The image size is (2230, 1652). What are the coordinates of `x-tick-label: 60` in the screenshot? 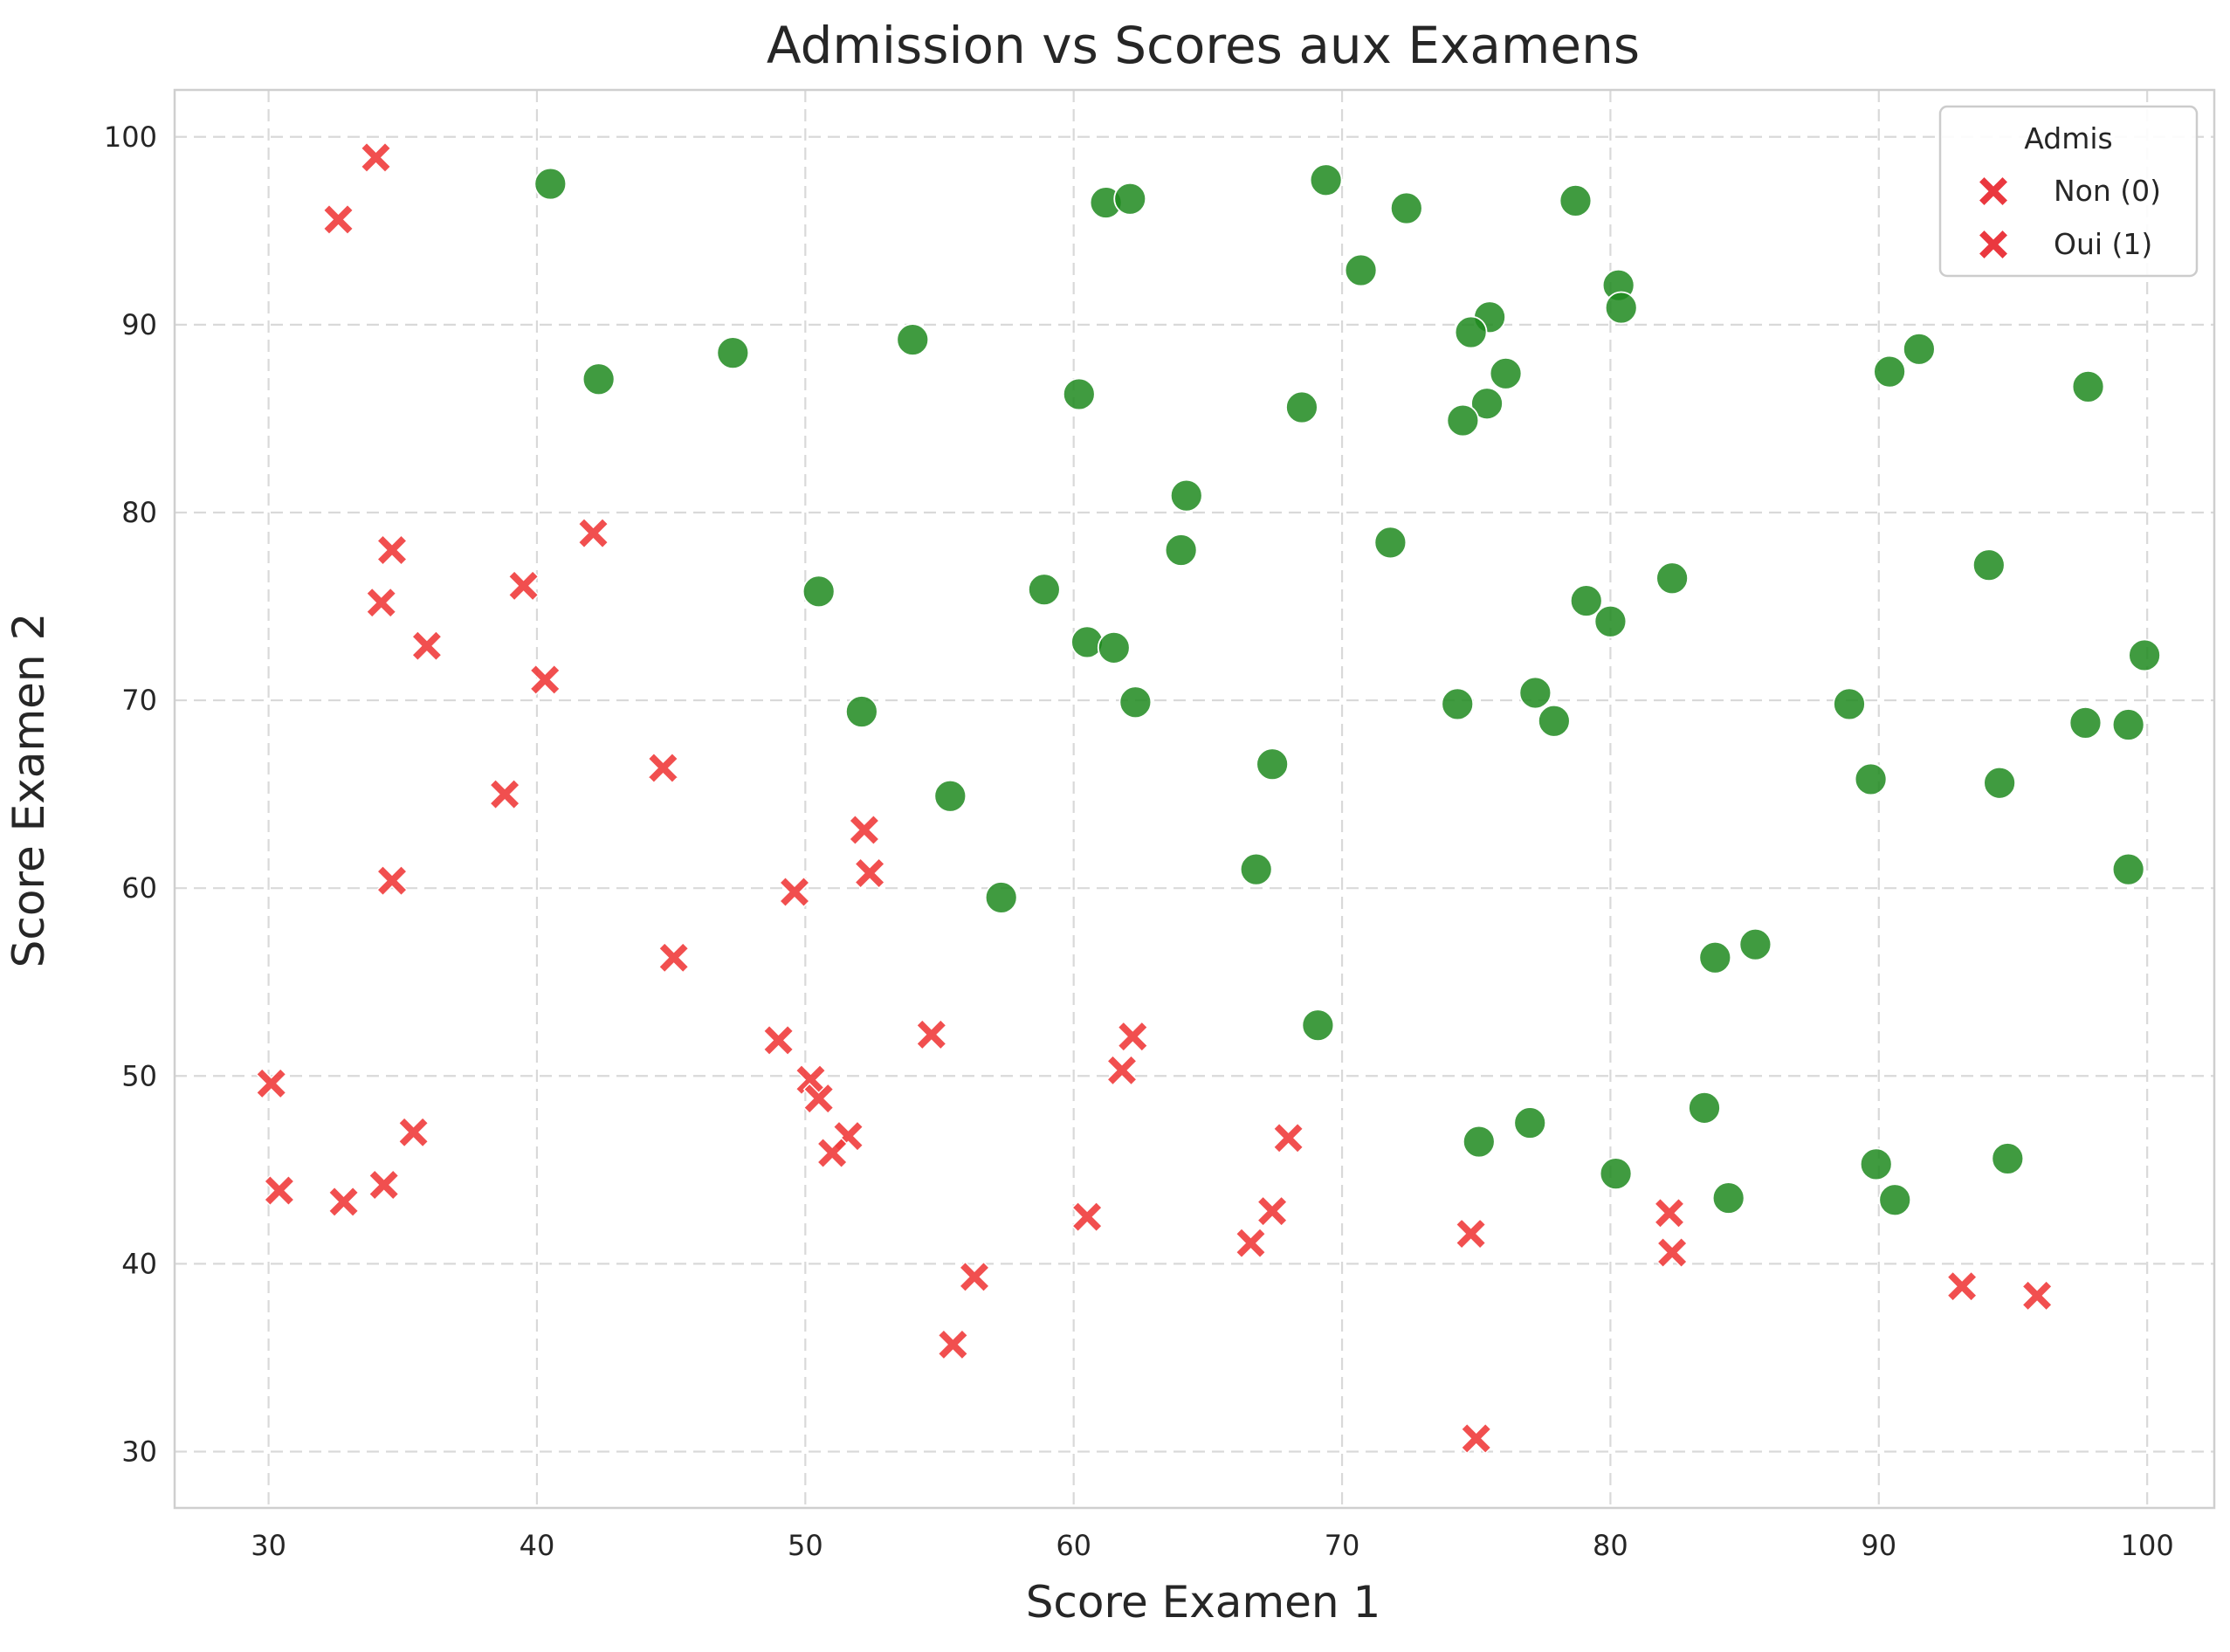 It's located at (1073, 1545).